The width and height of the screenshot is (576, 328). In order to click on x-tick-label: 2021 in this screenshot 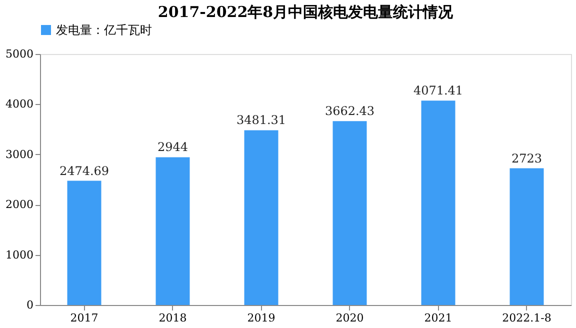, I will do `click(438, 318)`.